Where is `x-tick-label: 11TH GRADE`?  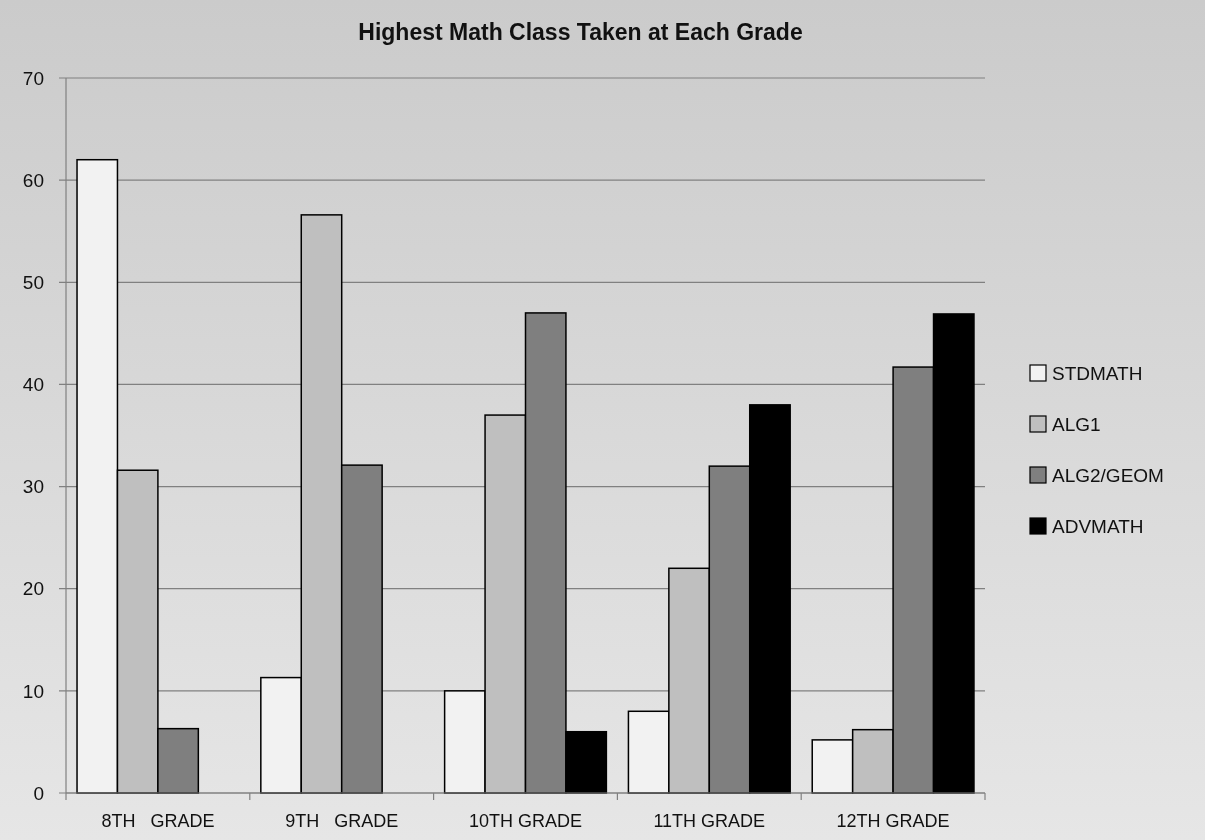
x-tick-label: 11TH GRADE is located at coordinates (709, 821).